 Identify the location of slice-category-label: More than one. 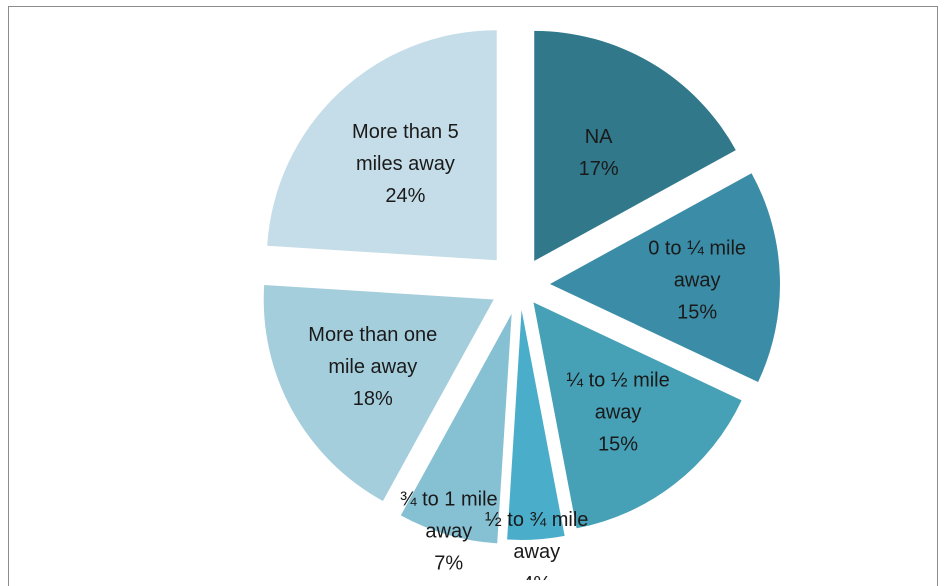
(372, 335).